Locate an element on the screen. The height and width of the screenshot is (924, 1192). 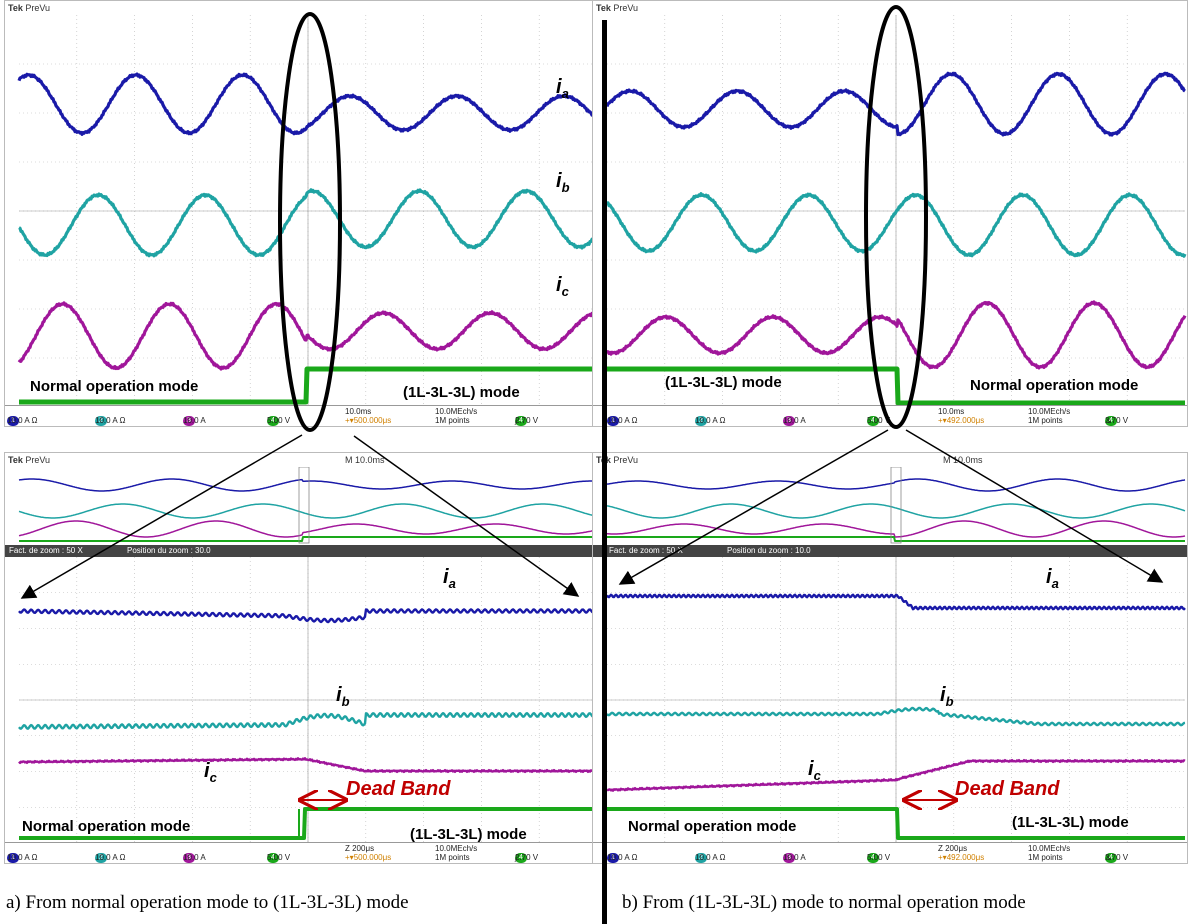
zoom-window is located at coordinates (896, 505).